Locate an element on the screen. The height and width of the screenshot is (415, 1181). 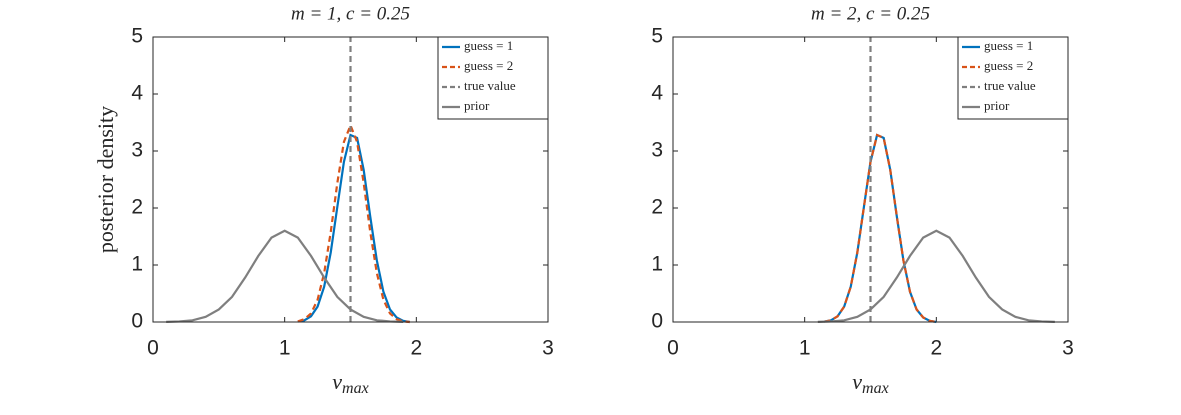
chart-title: m = 2, c = 0.25 is located at coordinates (870, 13).